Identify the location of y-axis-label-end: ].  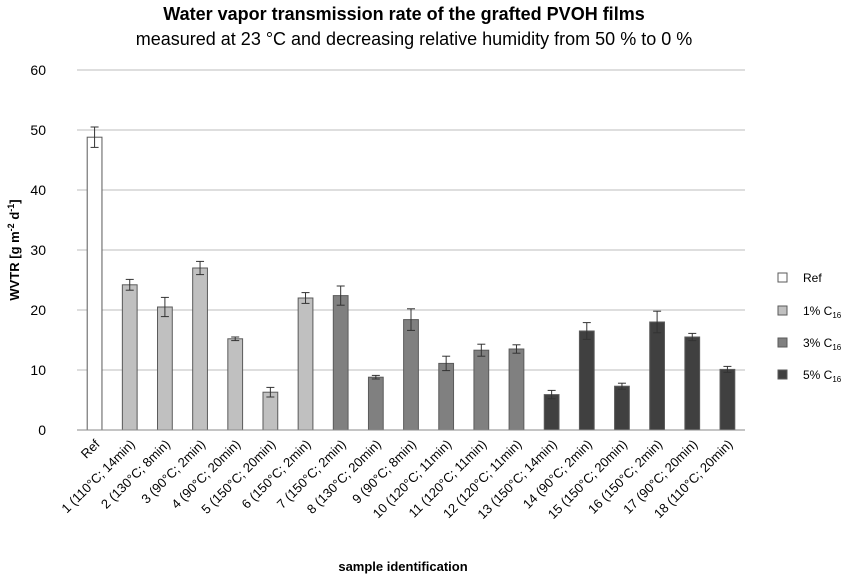
(14, 201).